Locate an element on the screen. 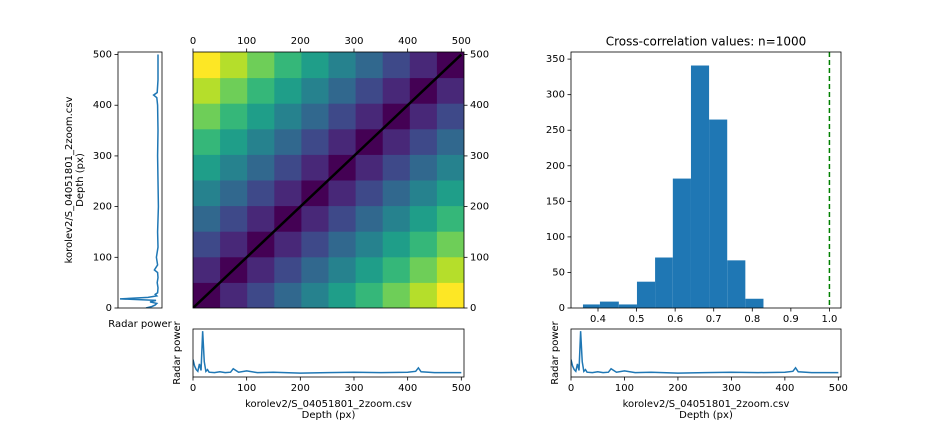 This screenshot has height=432, width=936. x-tick-label: 0.9 is located at coordinates (791, 319).